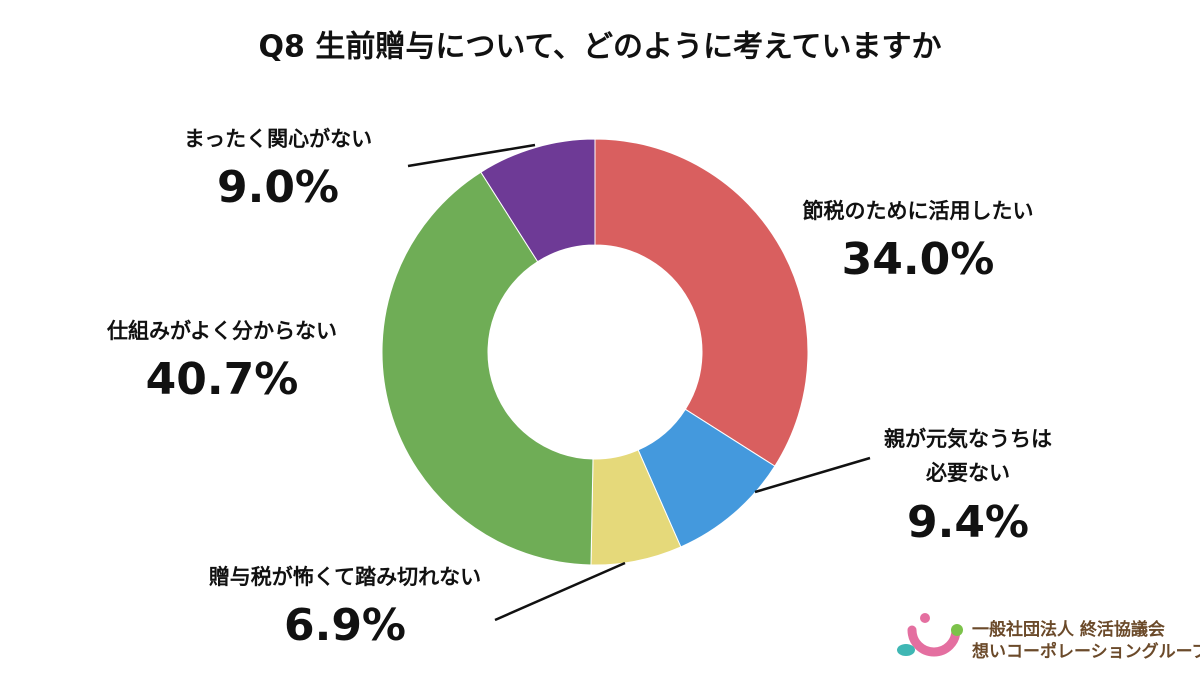 The width and height of the screenshot is (1200, 675). Describe the element at coordinates (221, 331) in the screenshot. I see `slice-label: 仕組みがよく分からない` at that location.